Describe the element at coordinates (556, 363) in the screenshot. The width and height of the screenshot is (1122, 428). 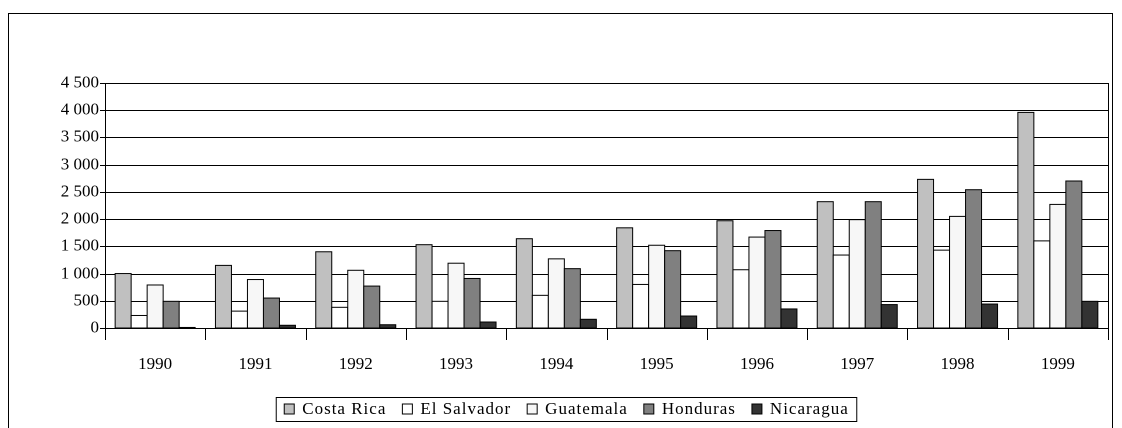
I see `x-tick-label: 1994` at that location.